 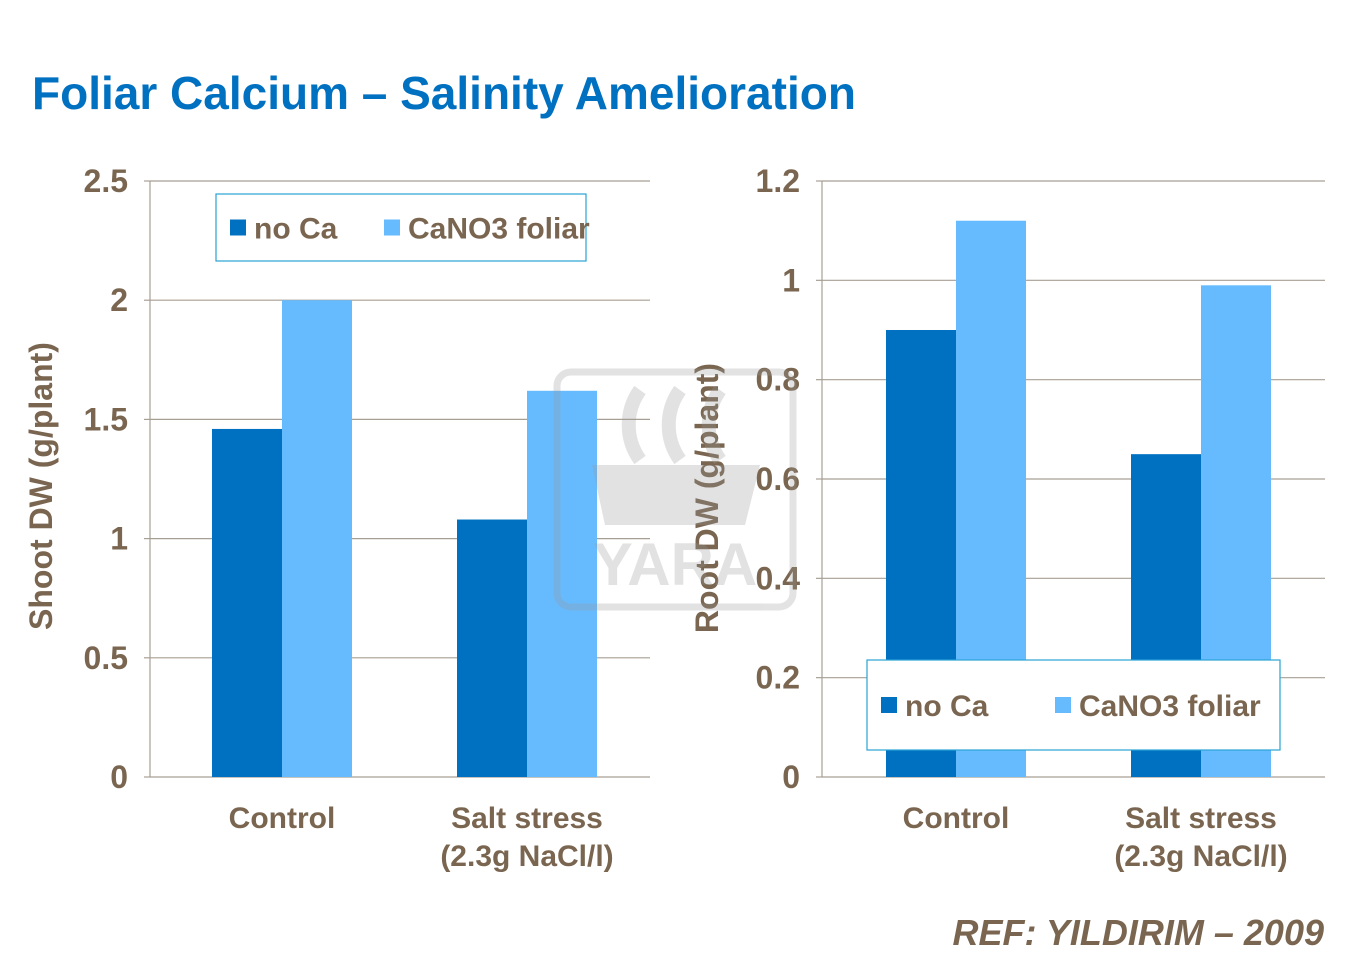 I want to click on y-tick-label: 0.5, so click(x=106, y=658).